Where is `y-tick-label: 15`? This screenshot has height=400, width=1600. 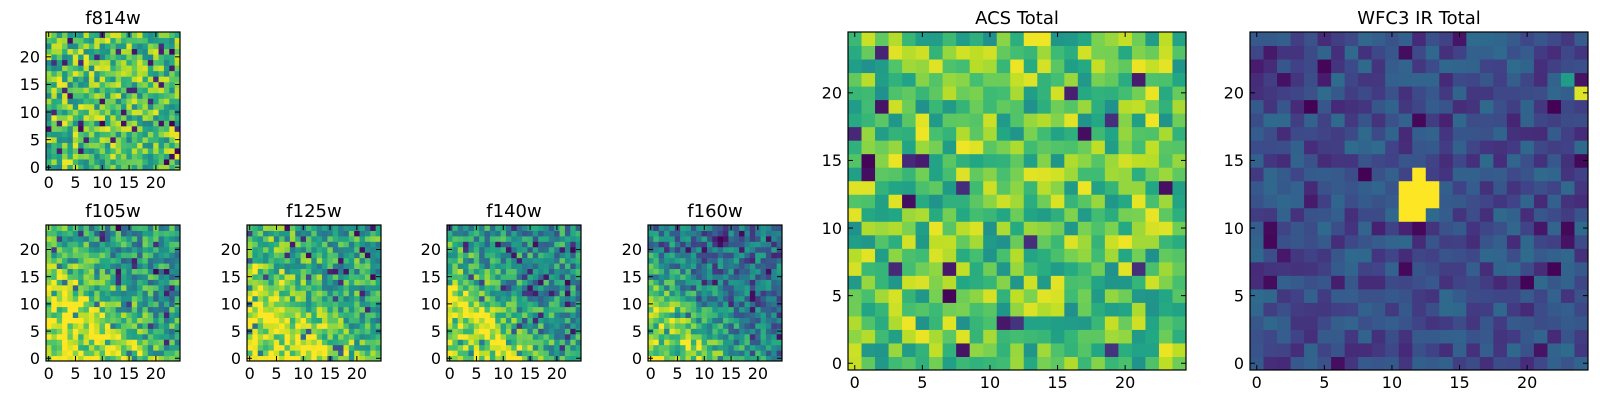 y-tick-label: 15 is located at coordinates (832, 160).